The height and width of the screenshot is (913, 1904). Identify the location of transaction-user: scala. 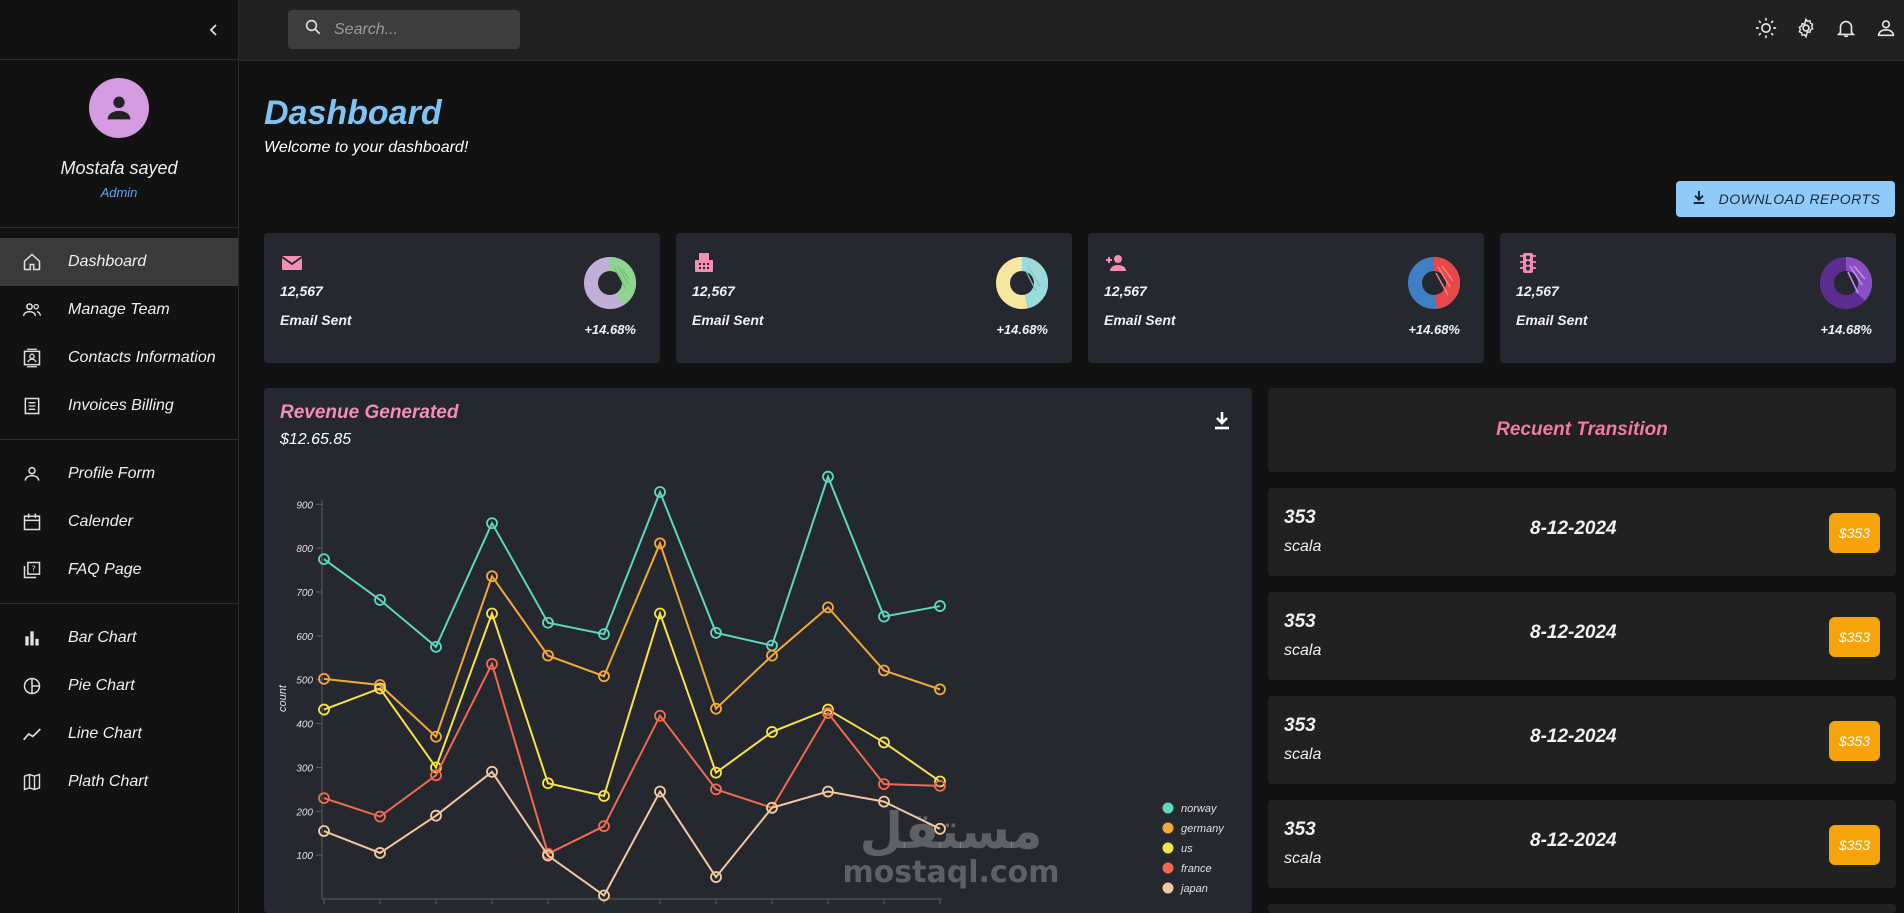
(1303, 754).